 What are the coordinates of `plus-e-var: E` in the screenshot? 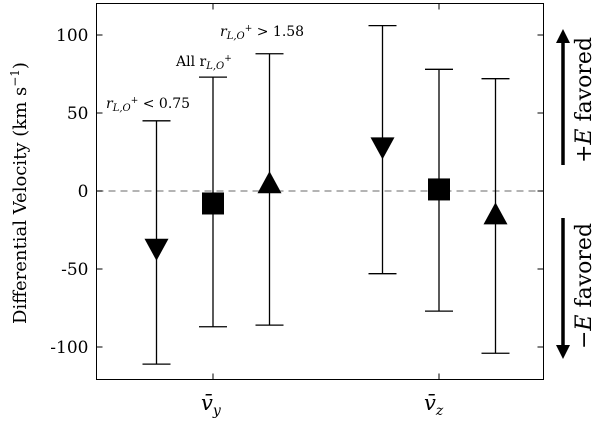 It's located at (584, 137).